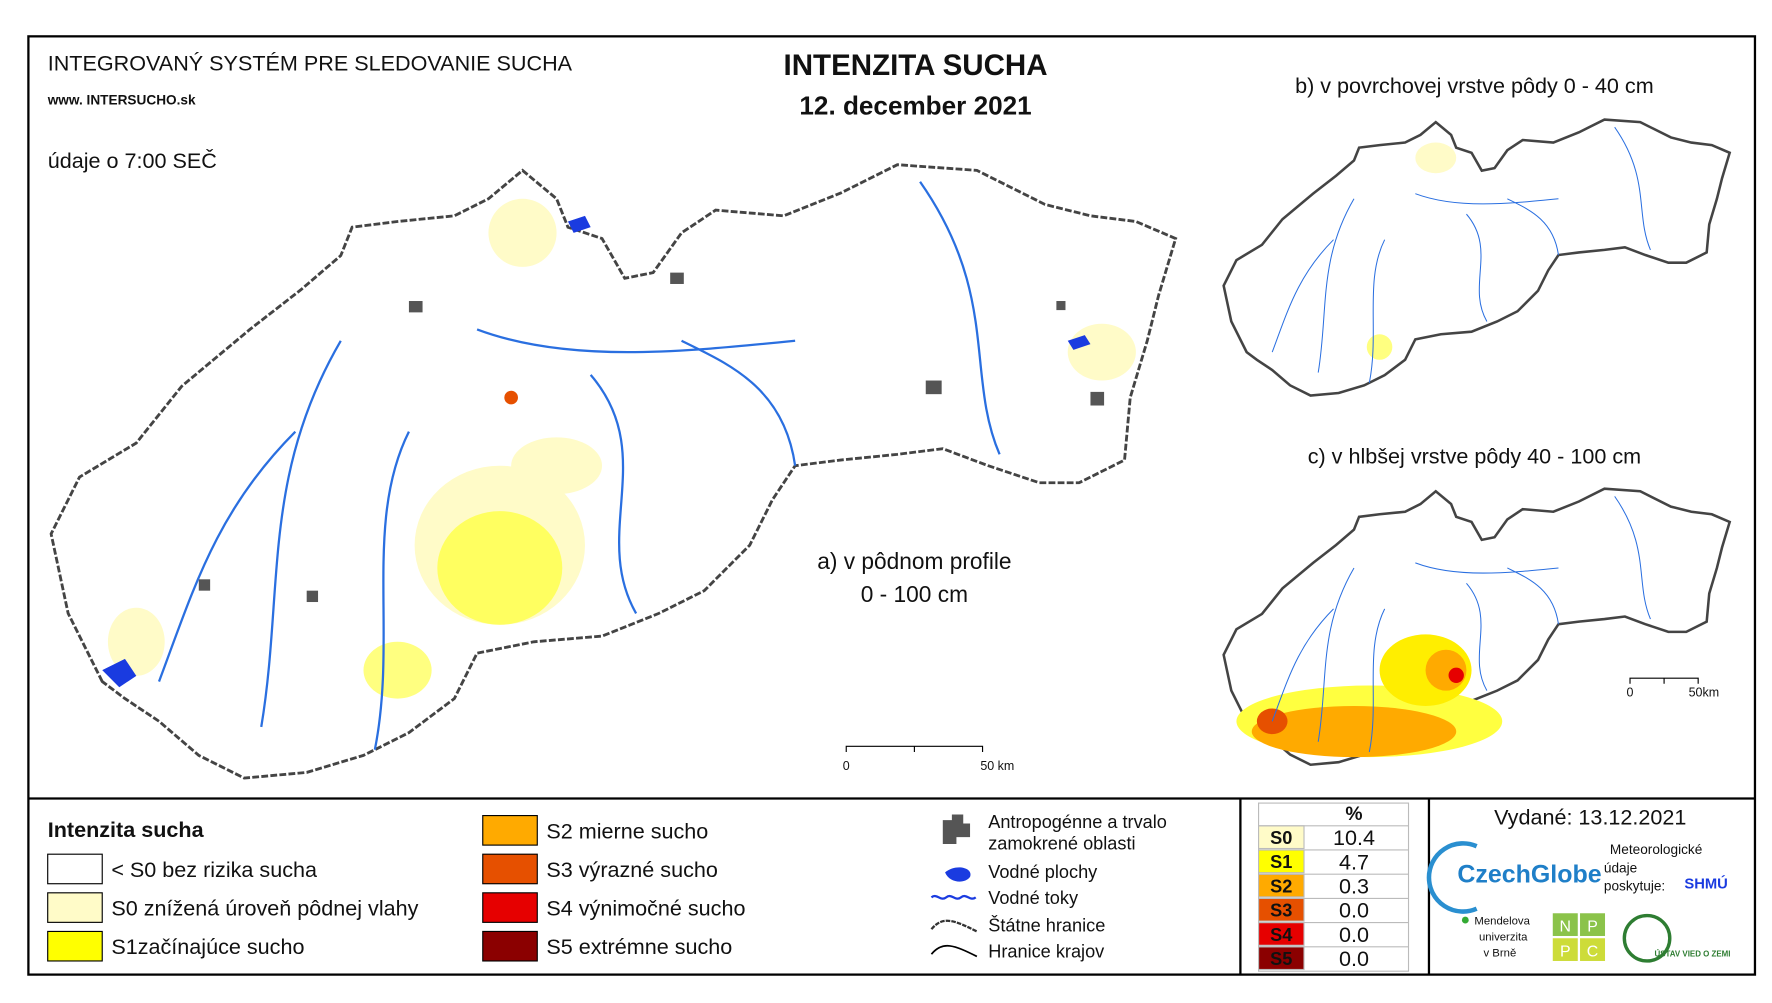 This screenshot has width=1772, height=1003. What do you see at coordinates (1565, 926) in the screenshot?
I see `logo-text: N` at bounding box center [1565, 926].